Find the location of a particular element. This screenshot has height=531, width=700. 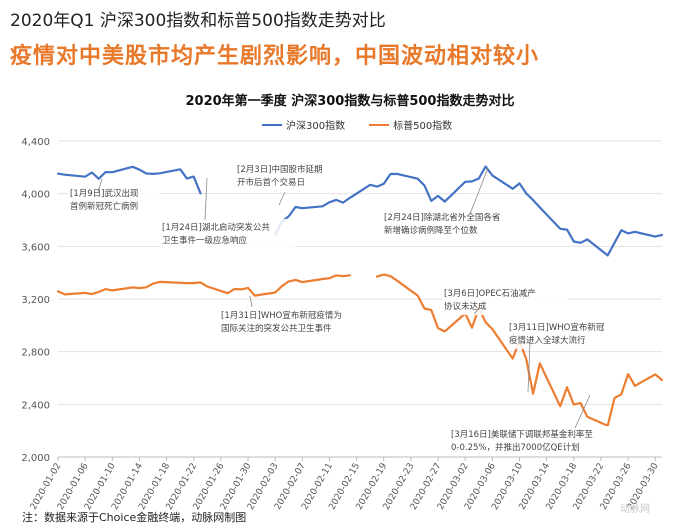

annotation-text: 国际关注的突发公共卫生事件 is located at coordinates (276, 328).